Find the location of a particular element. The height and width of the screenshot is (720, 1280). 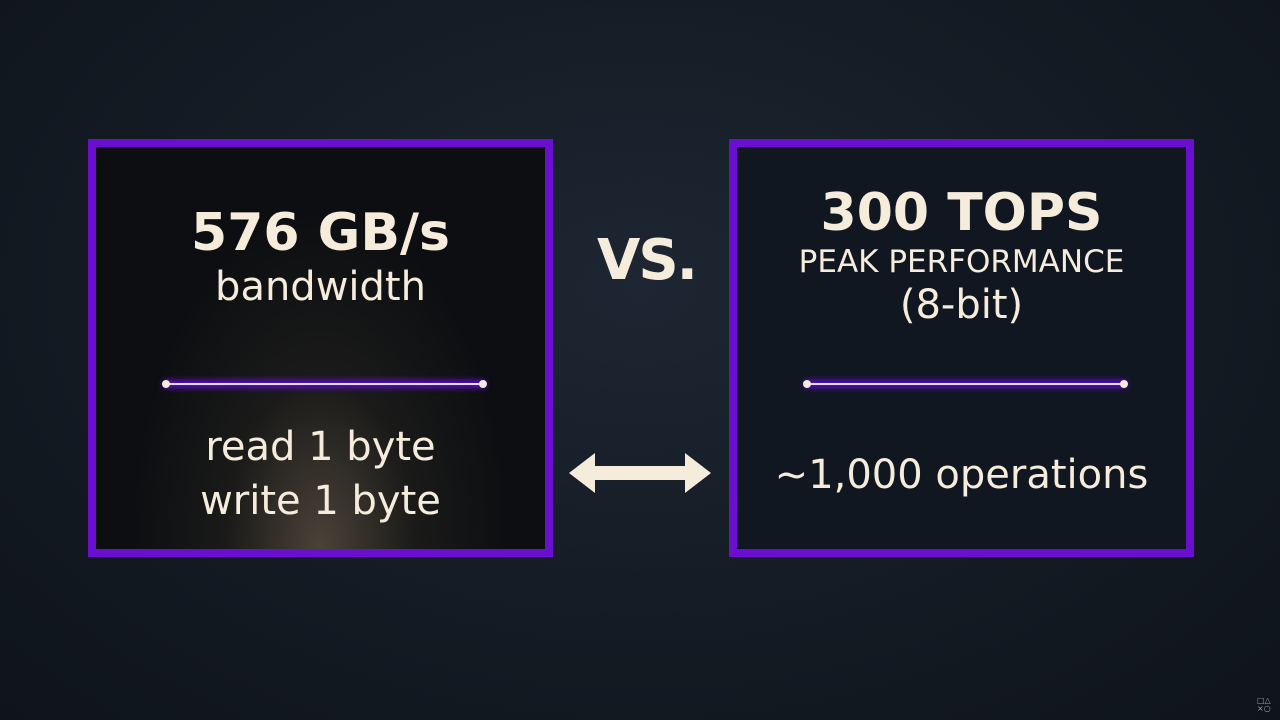

playstation-symbols-logo: □△ ×○ is located at coordinates (1264, 704).